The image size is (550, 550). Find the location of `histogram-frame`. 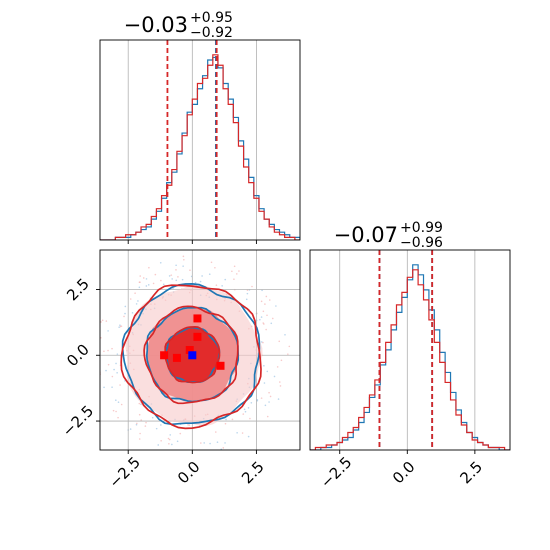

histogram-frame is located at coordinates (200, 140).